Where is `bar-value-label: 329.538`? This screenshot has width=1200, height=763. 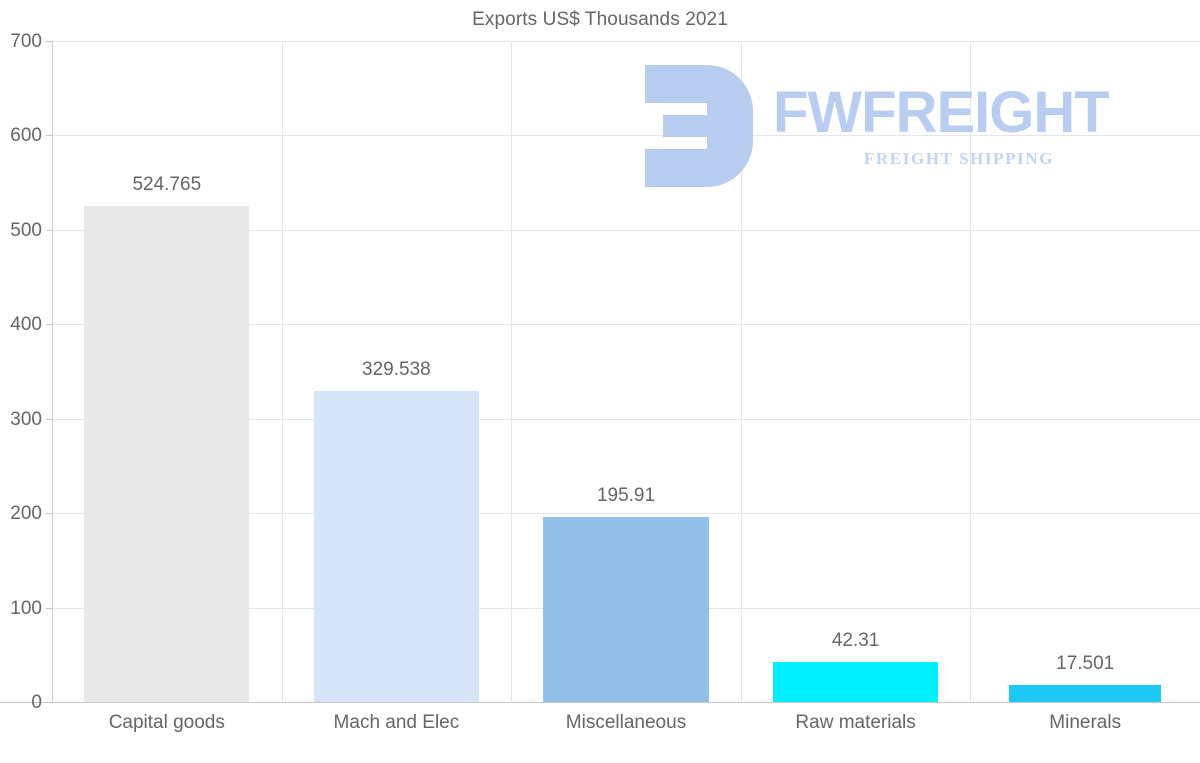
bar-value-label: 329.538 is located at coordinates (396, 369).